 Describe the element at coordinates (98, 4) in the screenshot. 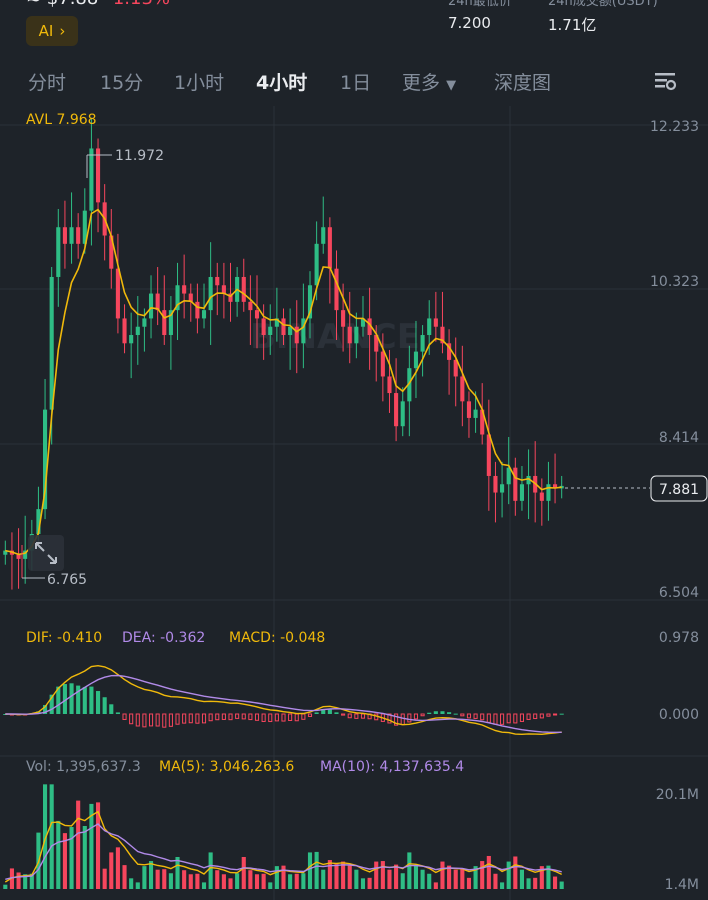

I see `price-summary: ≈ $7.88 -1.13%` at that location.